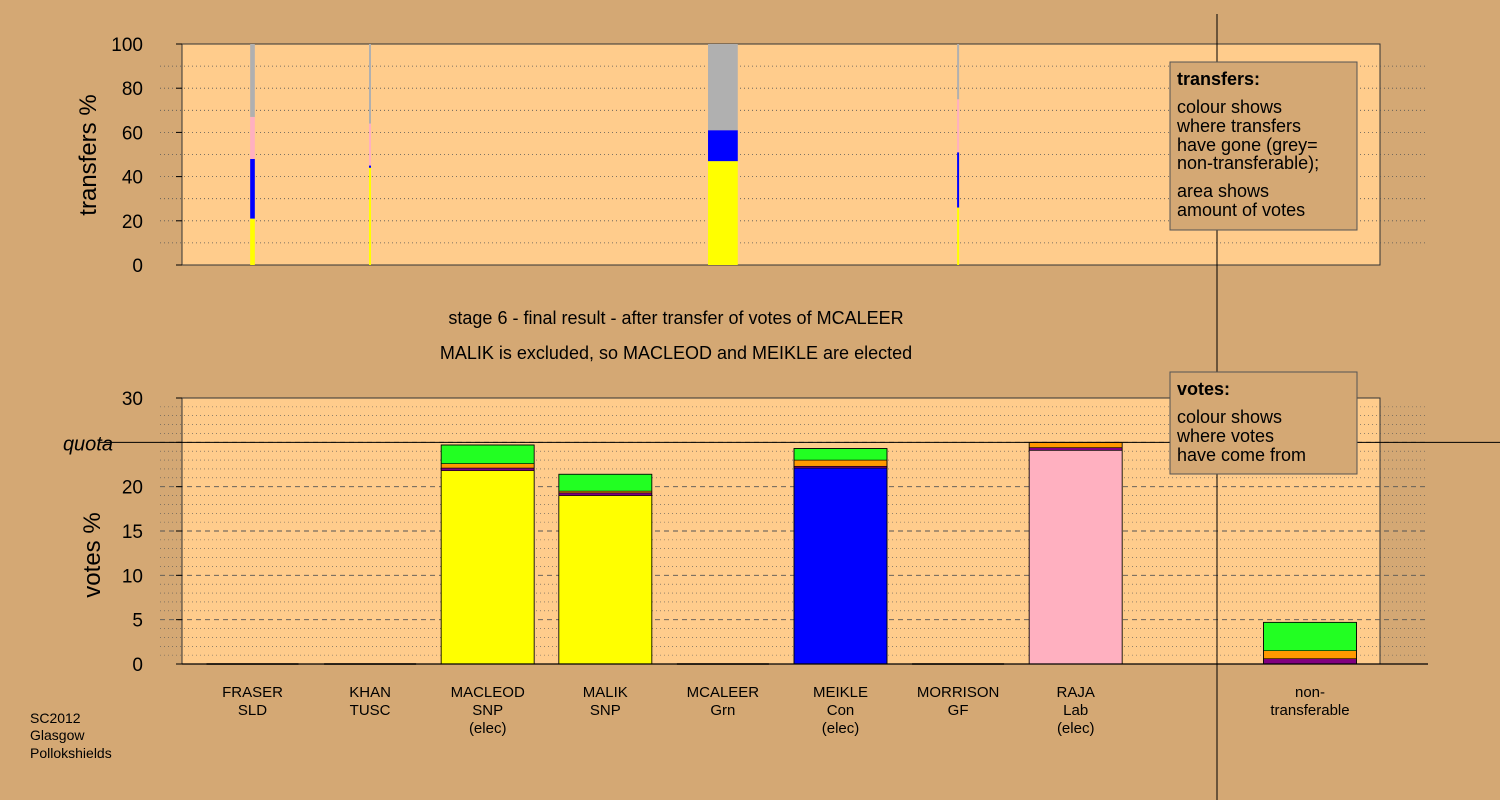  Describe the element at coordinates (132, 133) in the screenshot. I see `transfers-y-tick-label: 60` at that location.